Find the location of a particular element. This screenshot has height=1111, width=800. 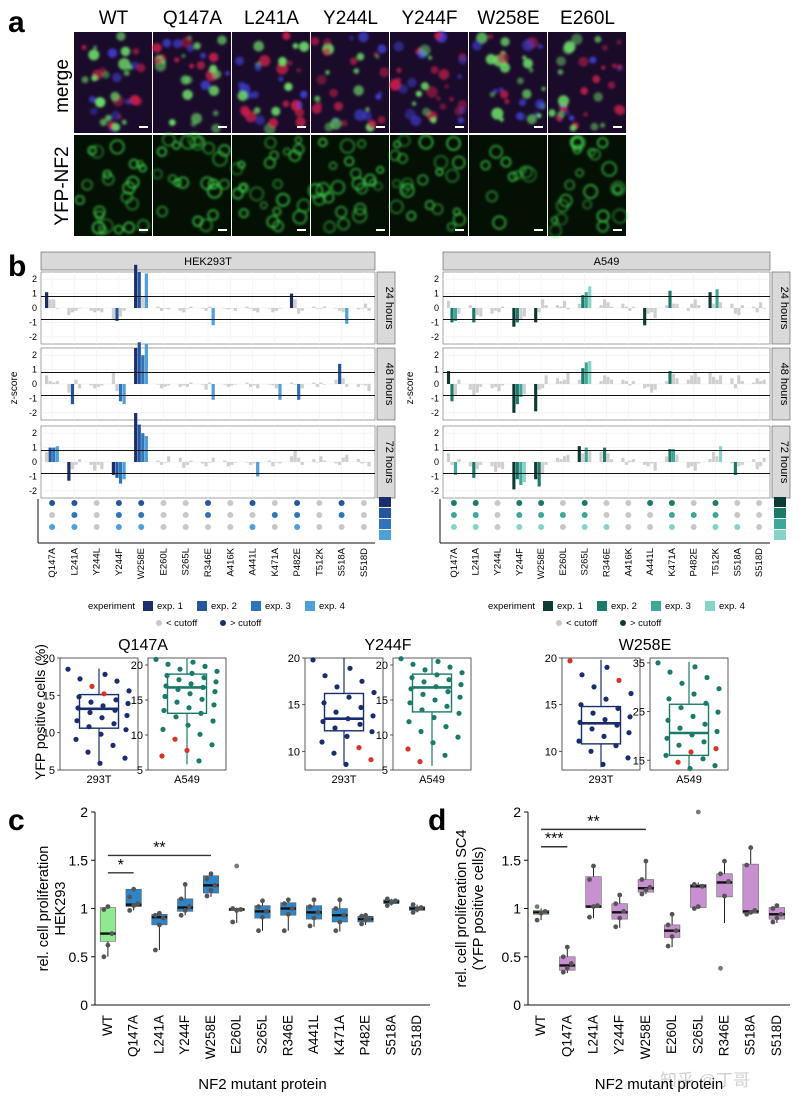

bar-r346e-exp2 is located at coordinates (206, 387).